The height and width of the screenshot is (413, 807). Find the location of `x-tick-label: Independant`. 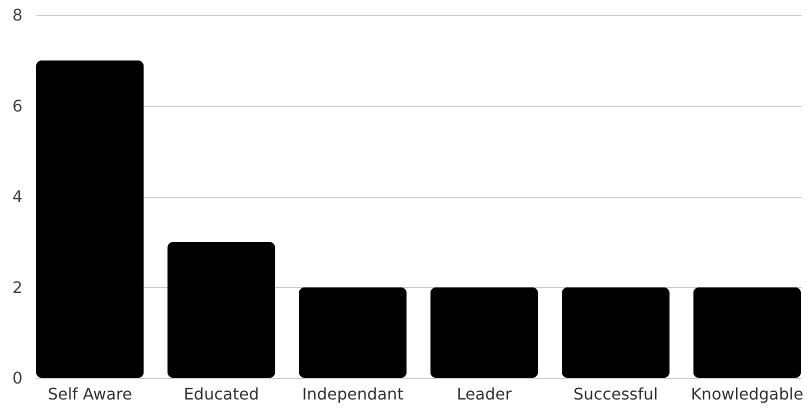

x-tick-label: Independant is located at coordinates (353, 394).